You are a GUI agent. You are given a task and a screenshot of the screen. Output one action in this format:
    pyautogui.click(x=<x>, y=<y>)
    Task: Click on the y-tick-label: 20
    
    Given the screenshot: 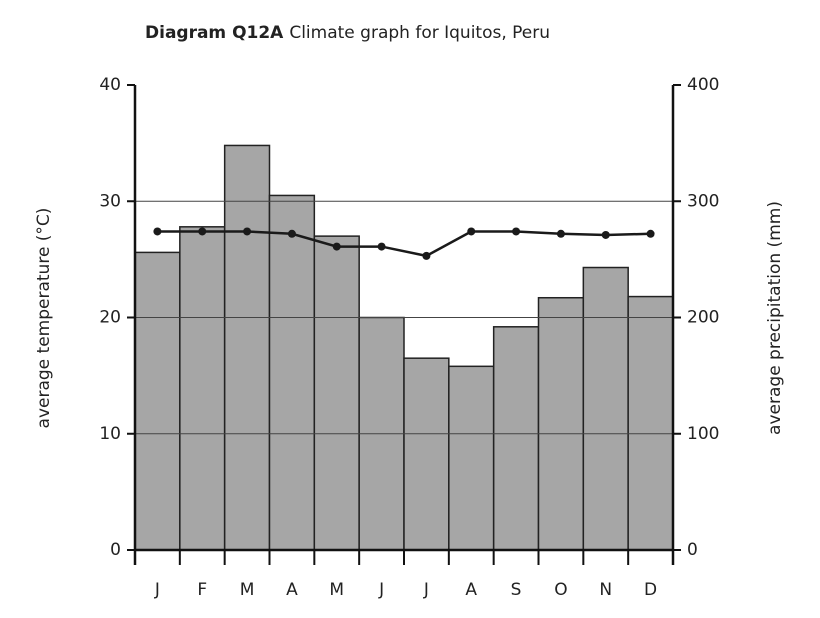 What is the action you would take?
    pyautogui.click(x=110, y=318)
    